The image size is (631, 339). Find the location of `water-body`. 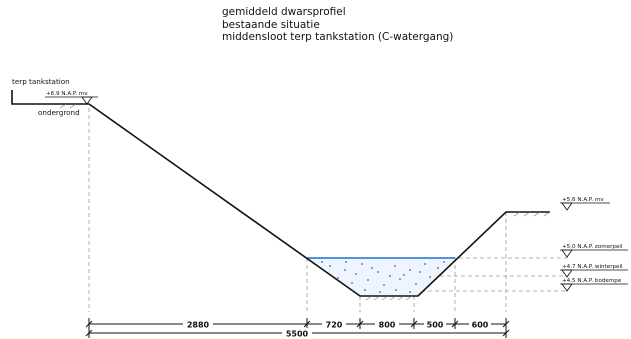

water-body is located at coordinates (381, 277).